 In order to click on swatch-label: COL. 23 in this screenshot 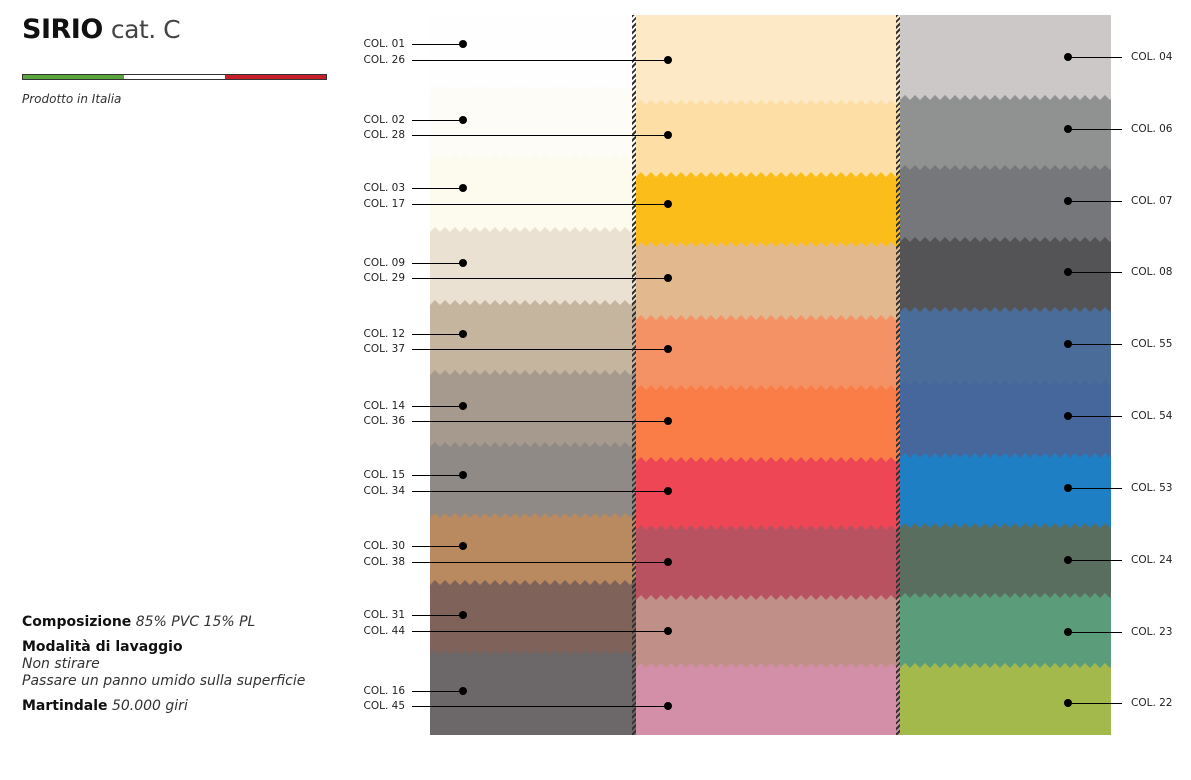, I will do `click(1152, 632)`.